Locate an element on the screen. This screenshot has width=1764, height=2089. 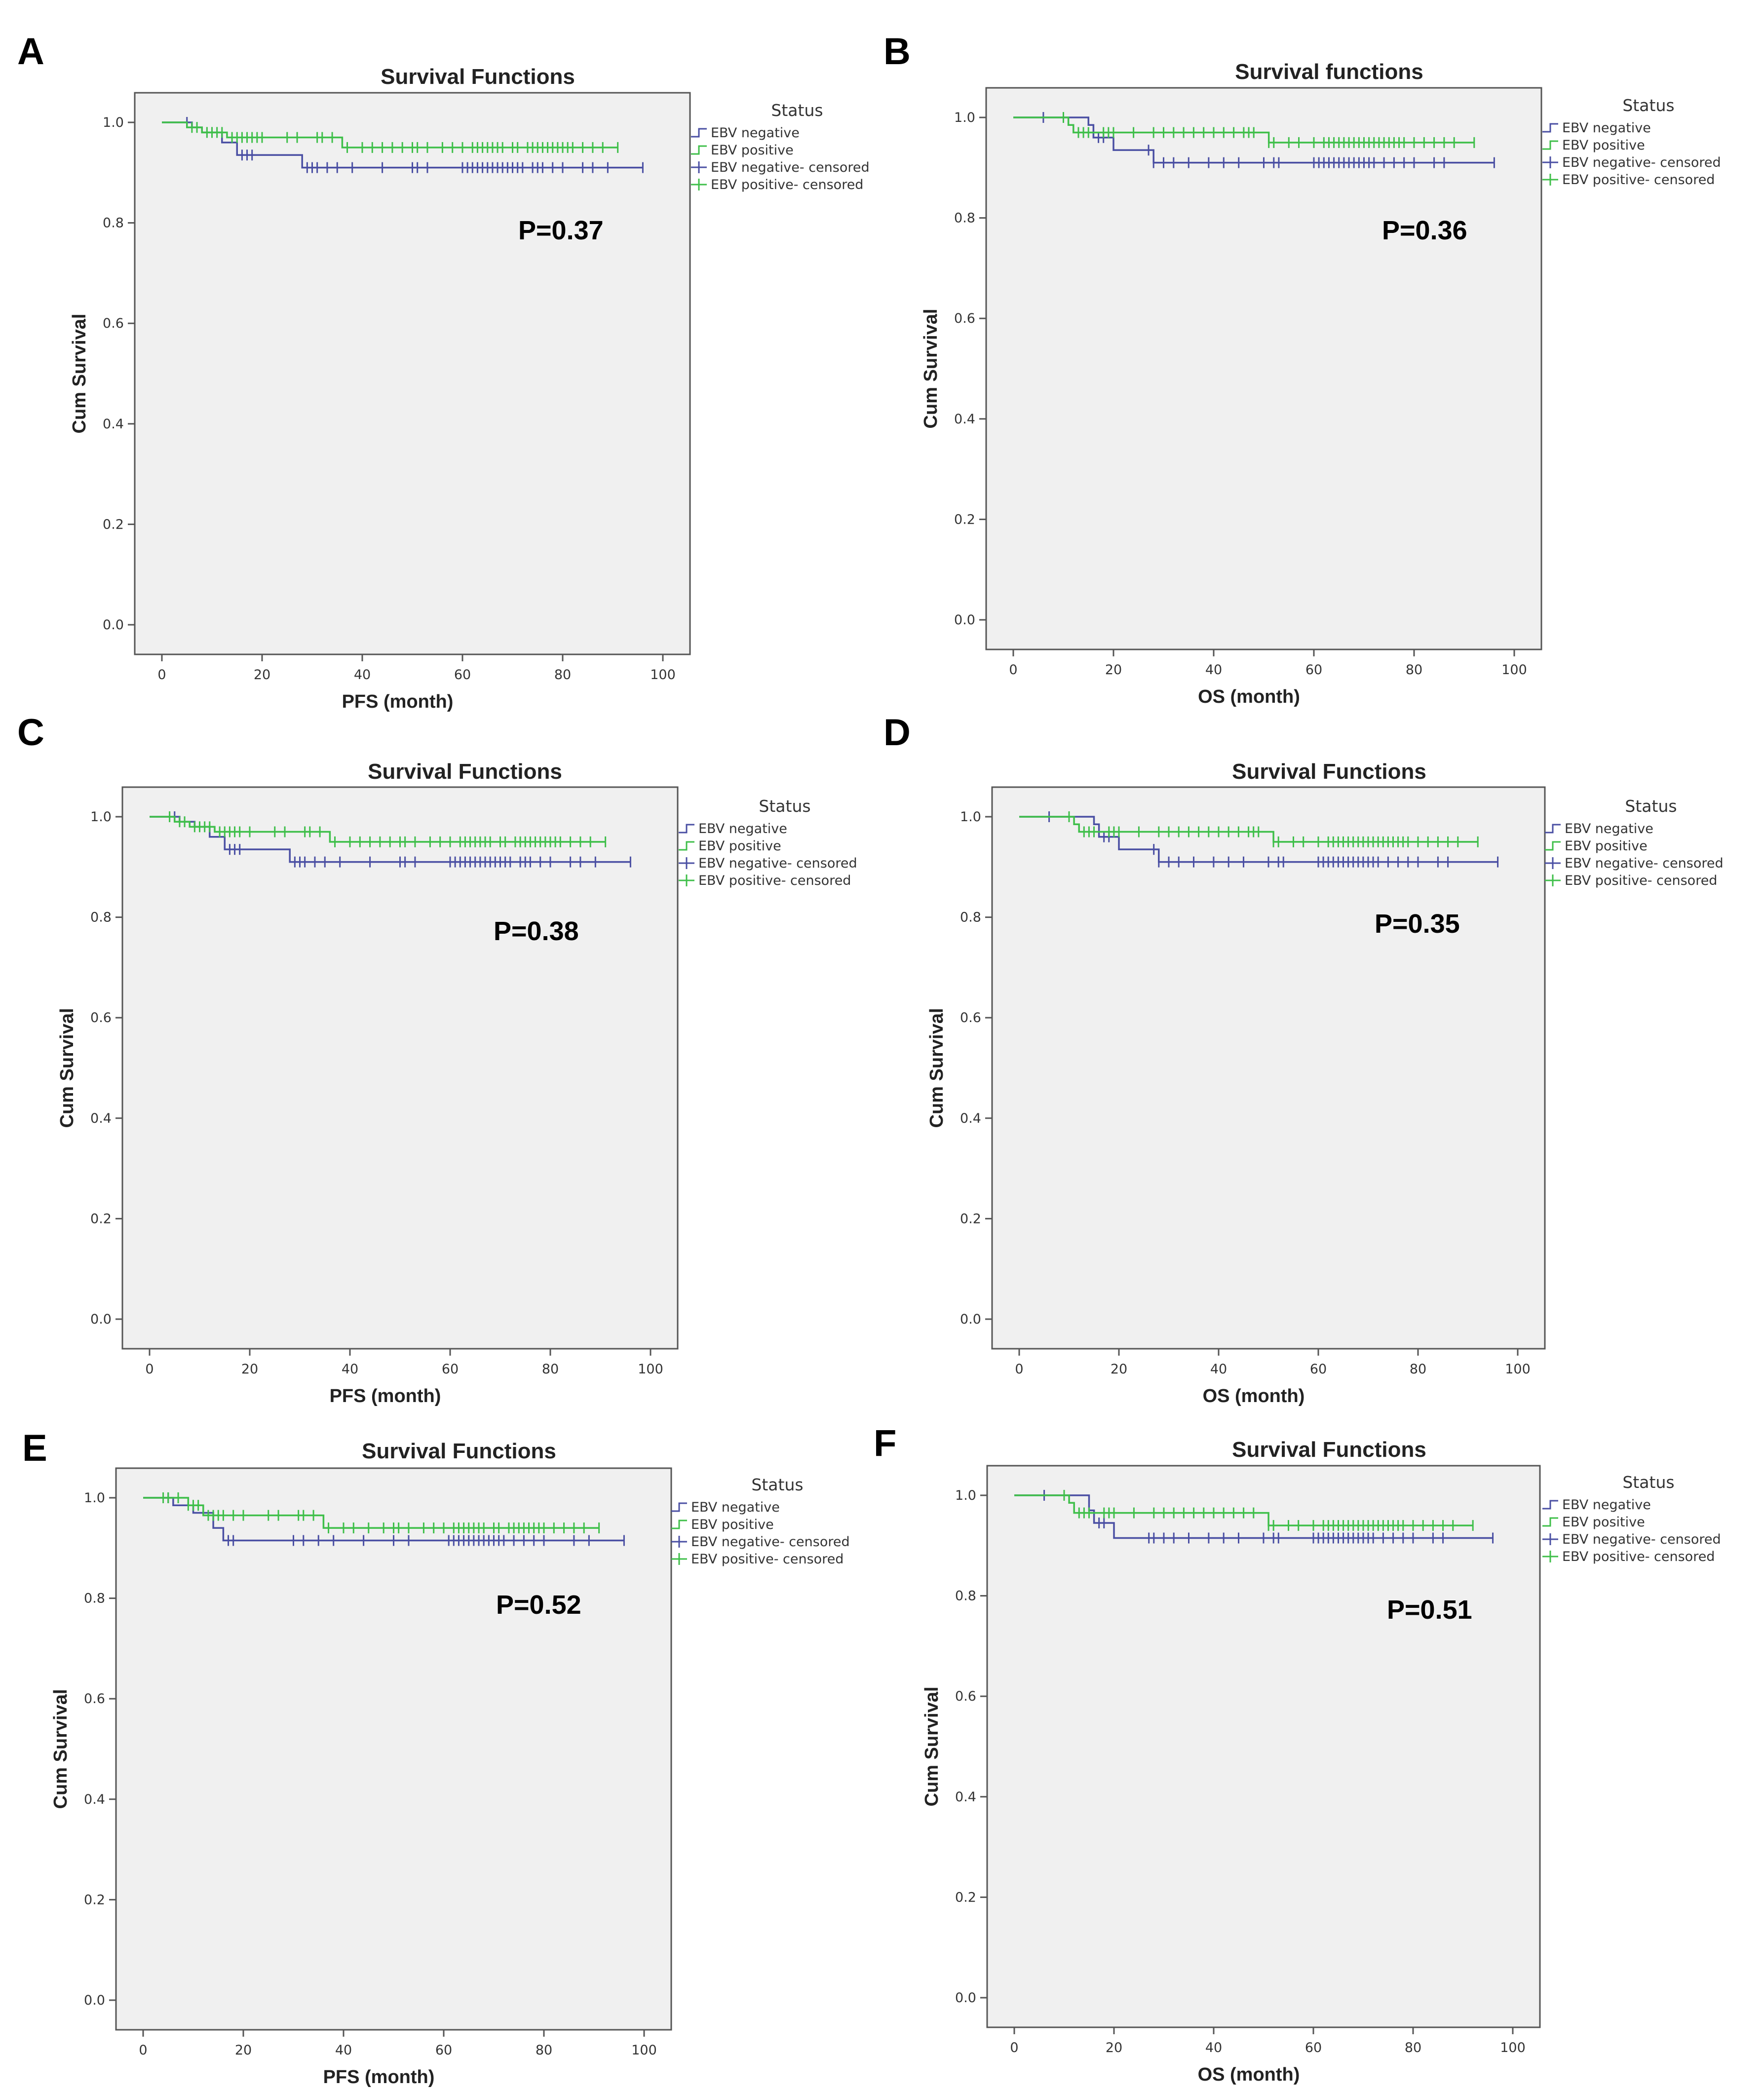
panel-letter: C is located at coordinates (30, 733).